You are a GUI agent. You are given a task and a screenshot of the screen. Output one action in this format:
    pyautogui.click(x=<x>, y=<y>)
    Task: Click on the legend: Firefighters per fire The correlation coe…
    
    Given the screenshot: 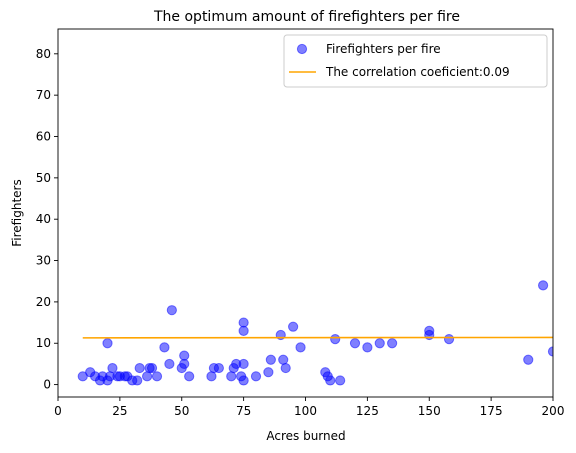 What is the action you would take?
    pyautogui.click(x=415, y=61)
    